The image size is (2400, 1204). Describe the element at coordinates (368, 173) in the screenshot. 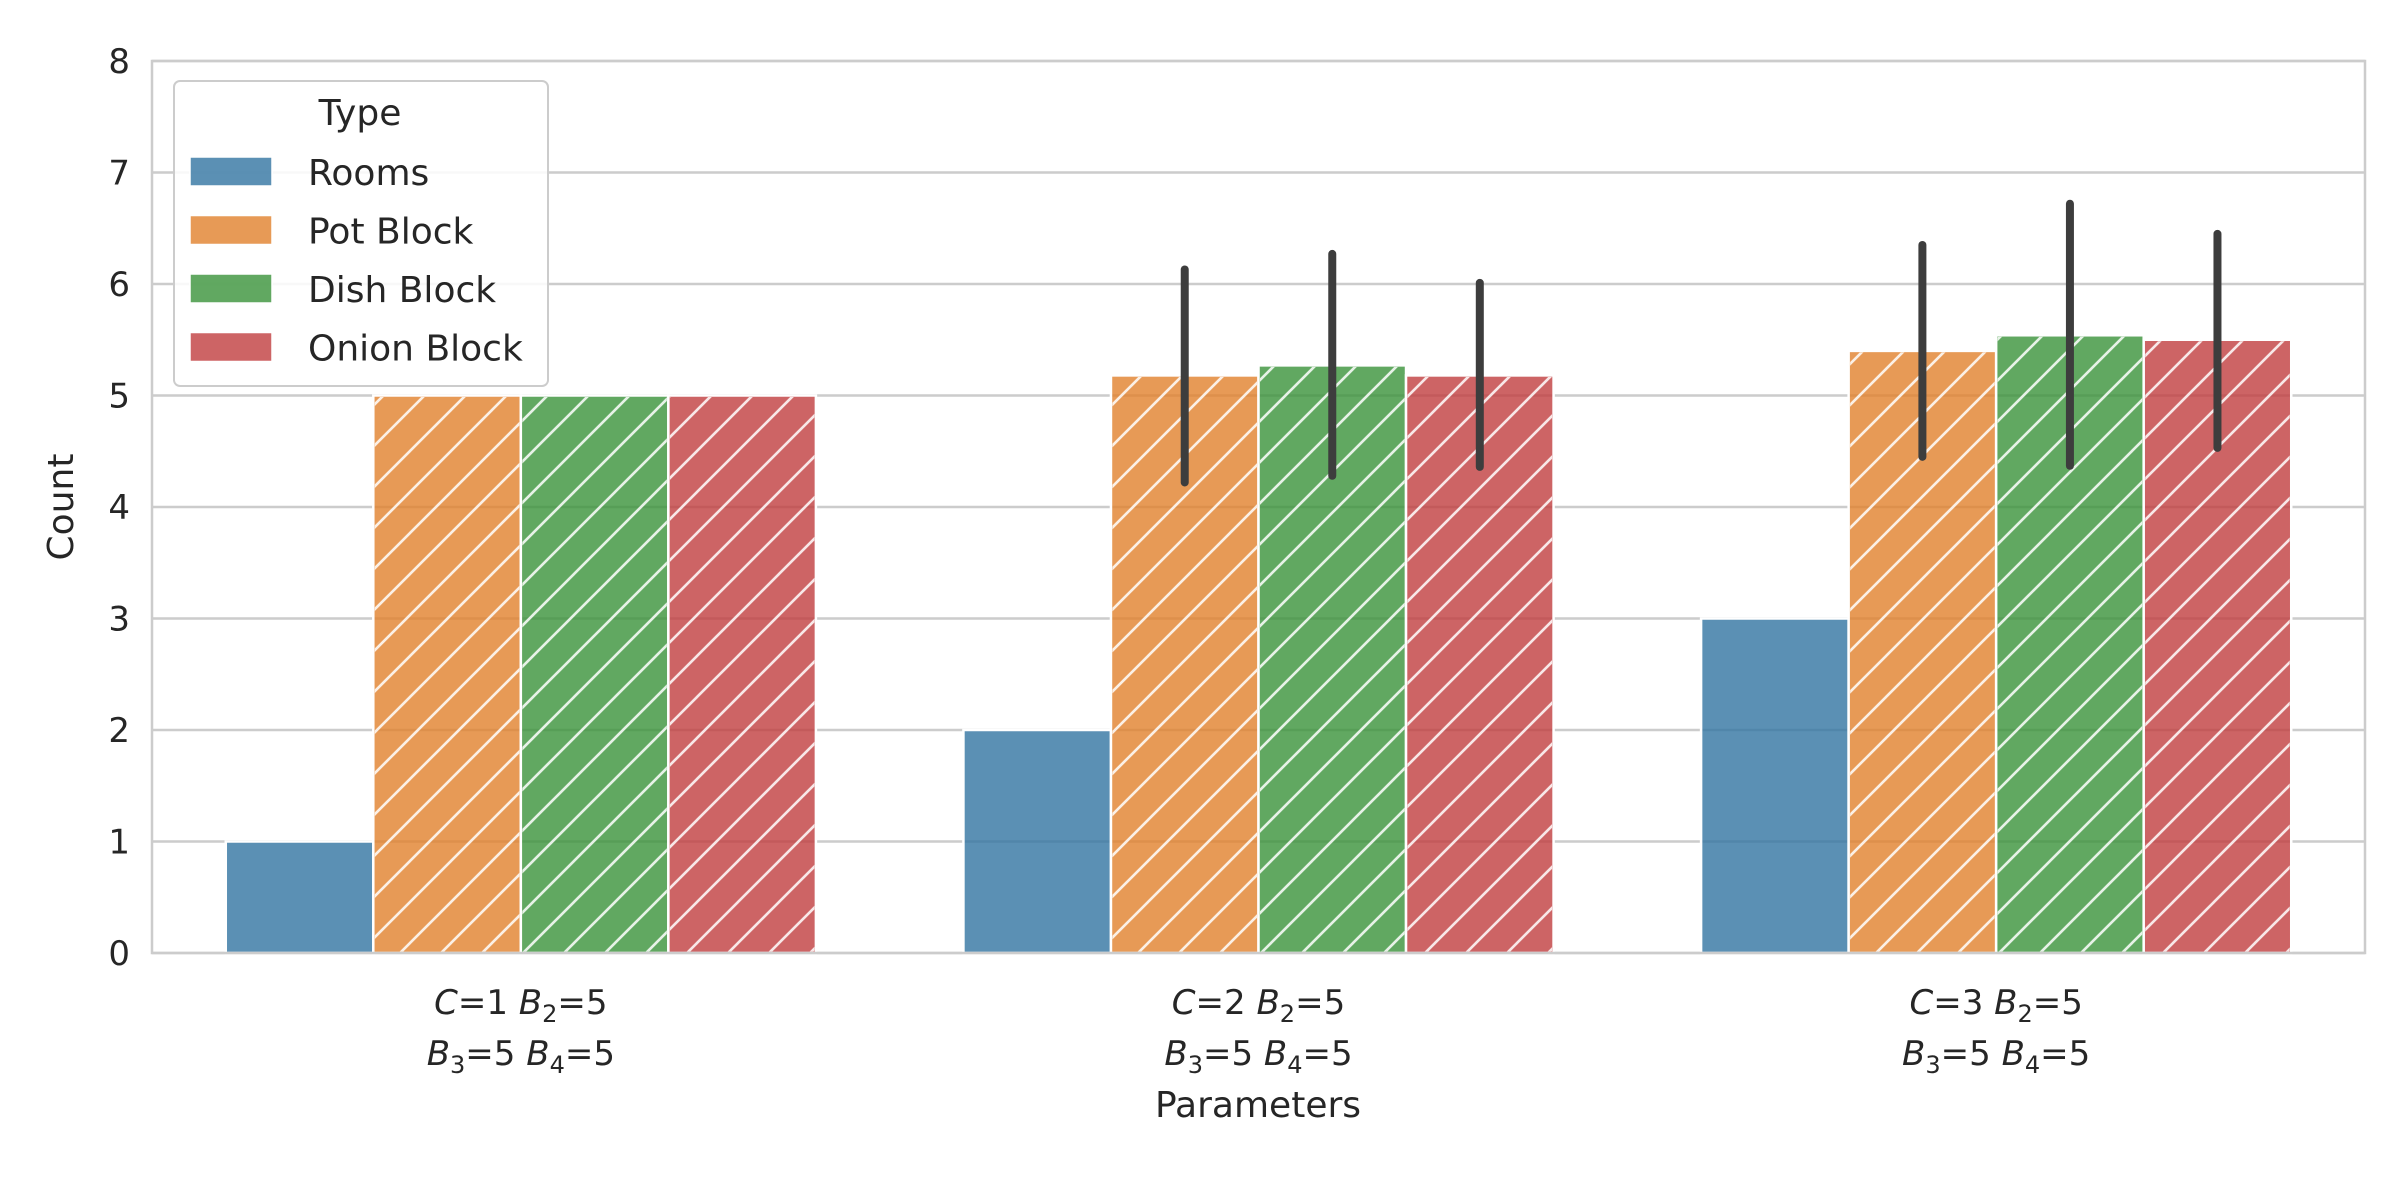

I see `legend-label: Rooms` at that location.